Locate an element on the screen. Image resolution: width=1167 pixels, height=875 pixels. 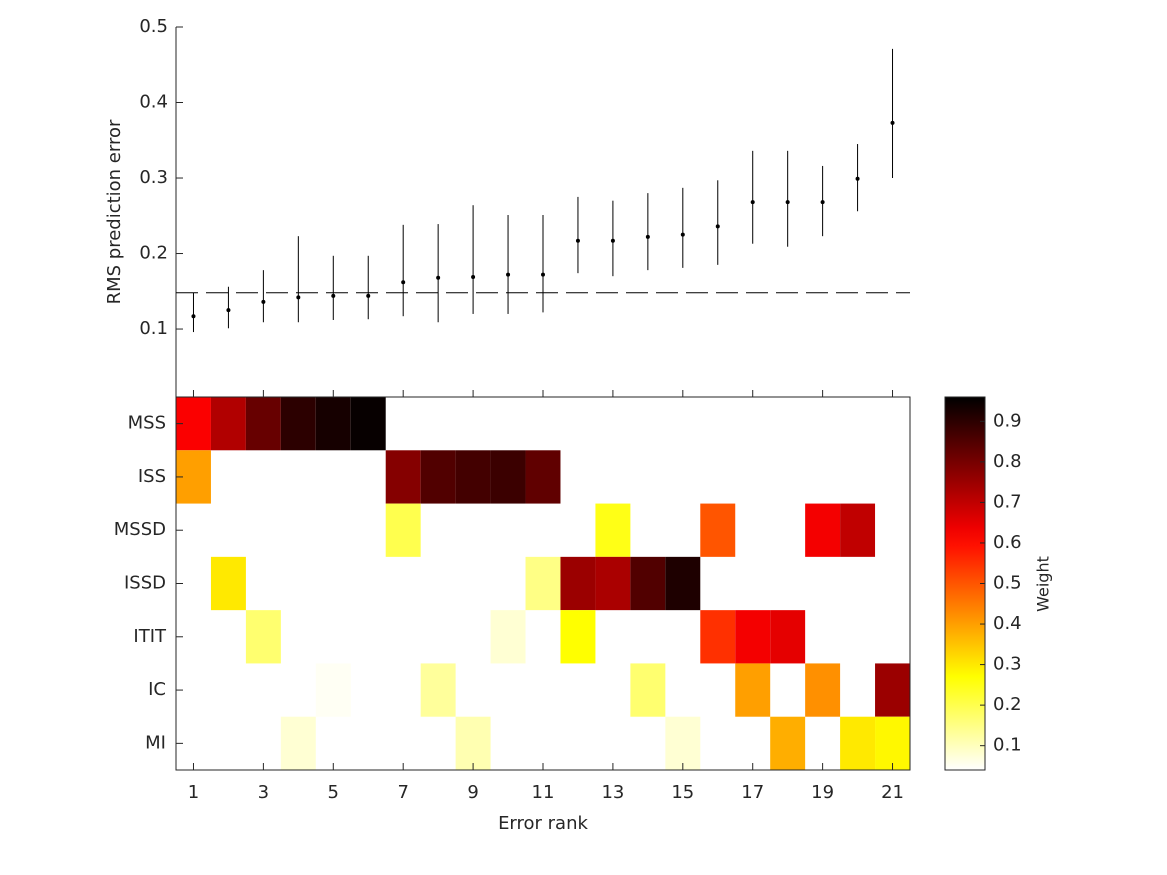
y-tick-label: 0.1 is located at coordinates (153, 328).